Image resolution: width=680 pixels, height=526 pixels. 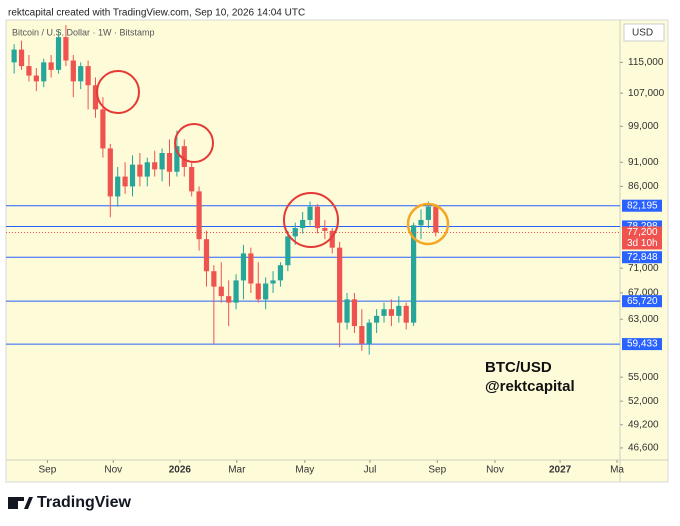 What do you see at coordinates (643, 268) in the screenshot?
I see `y-tick-label: 71,000` at bounding box center [643, 268].